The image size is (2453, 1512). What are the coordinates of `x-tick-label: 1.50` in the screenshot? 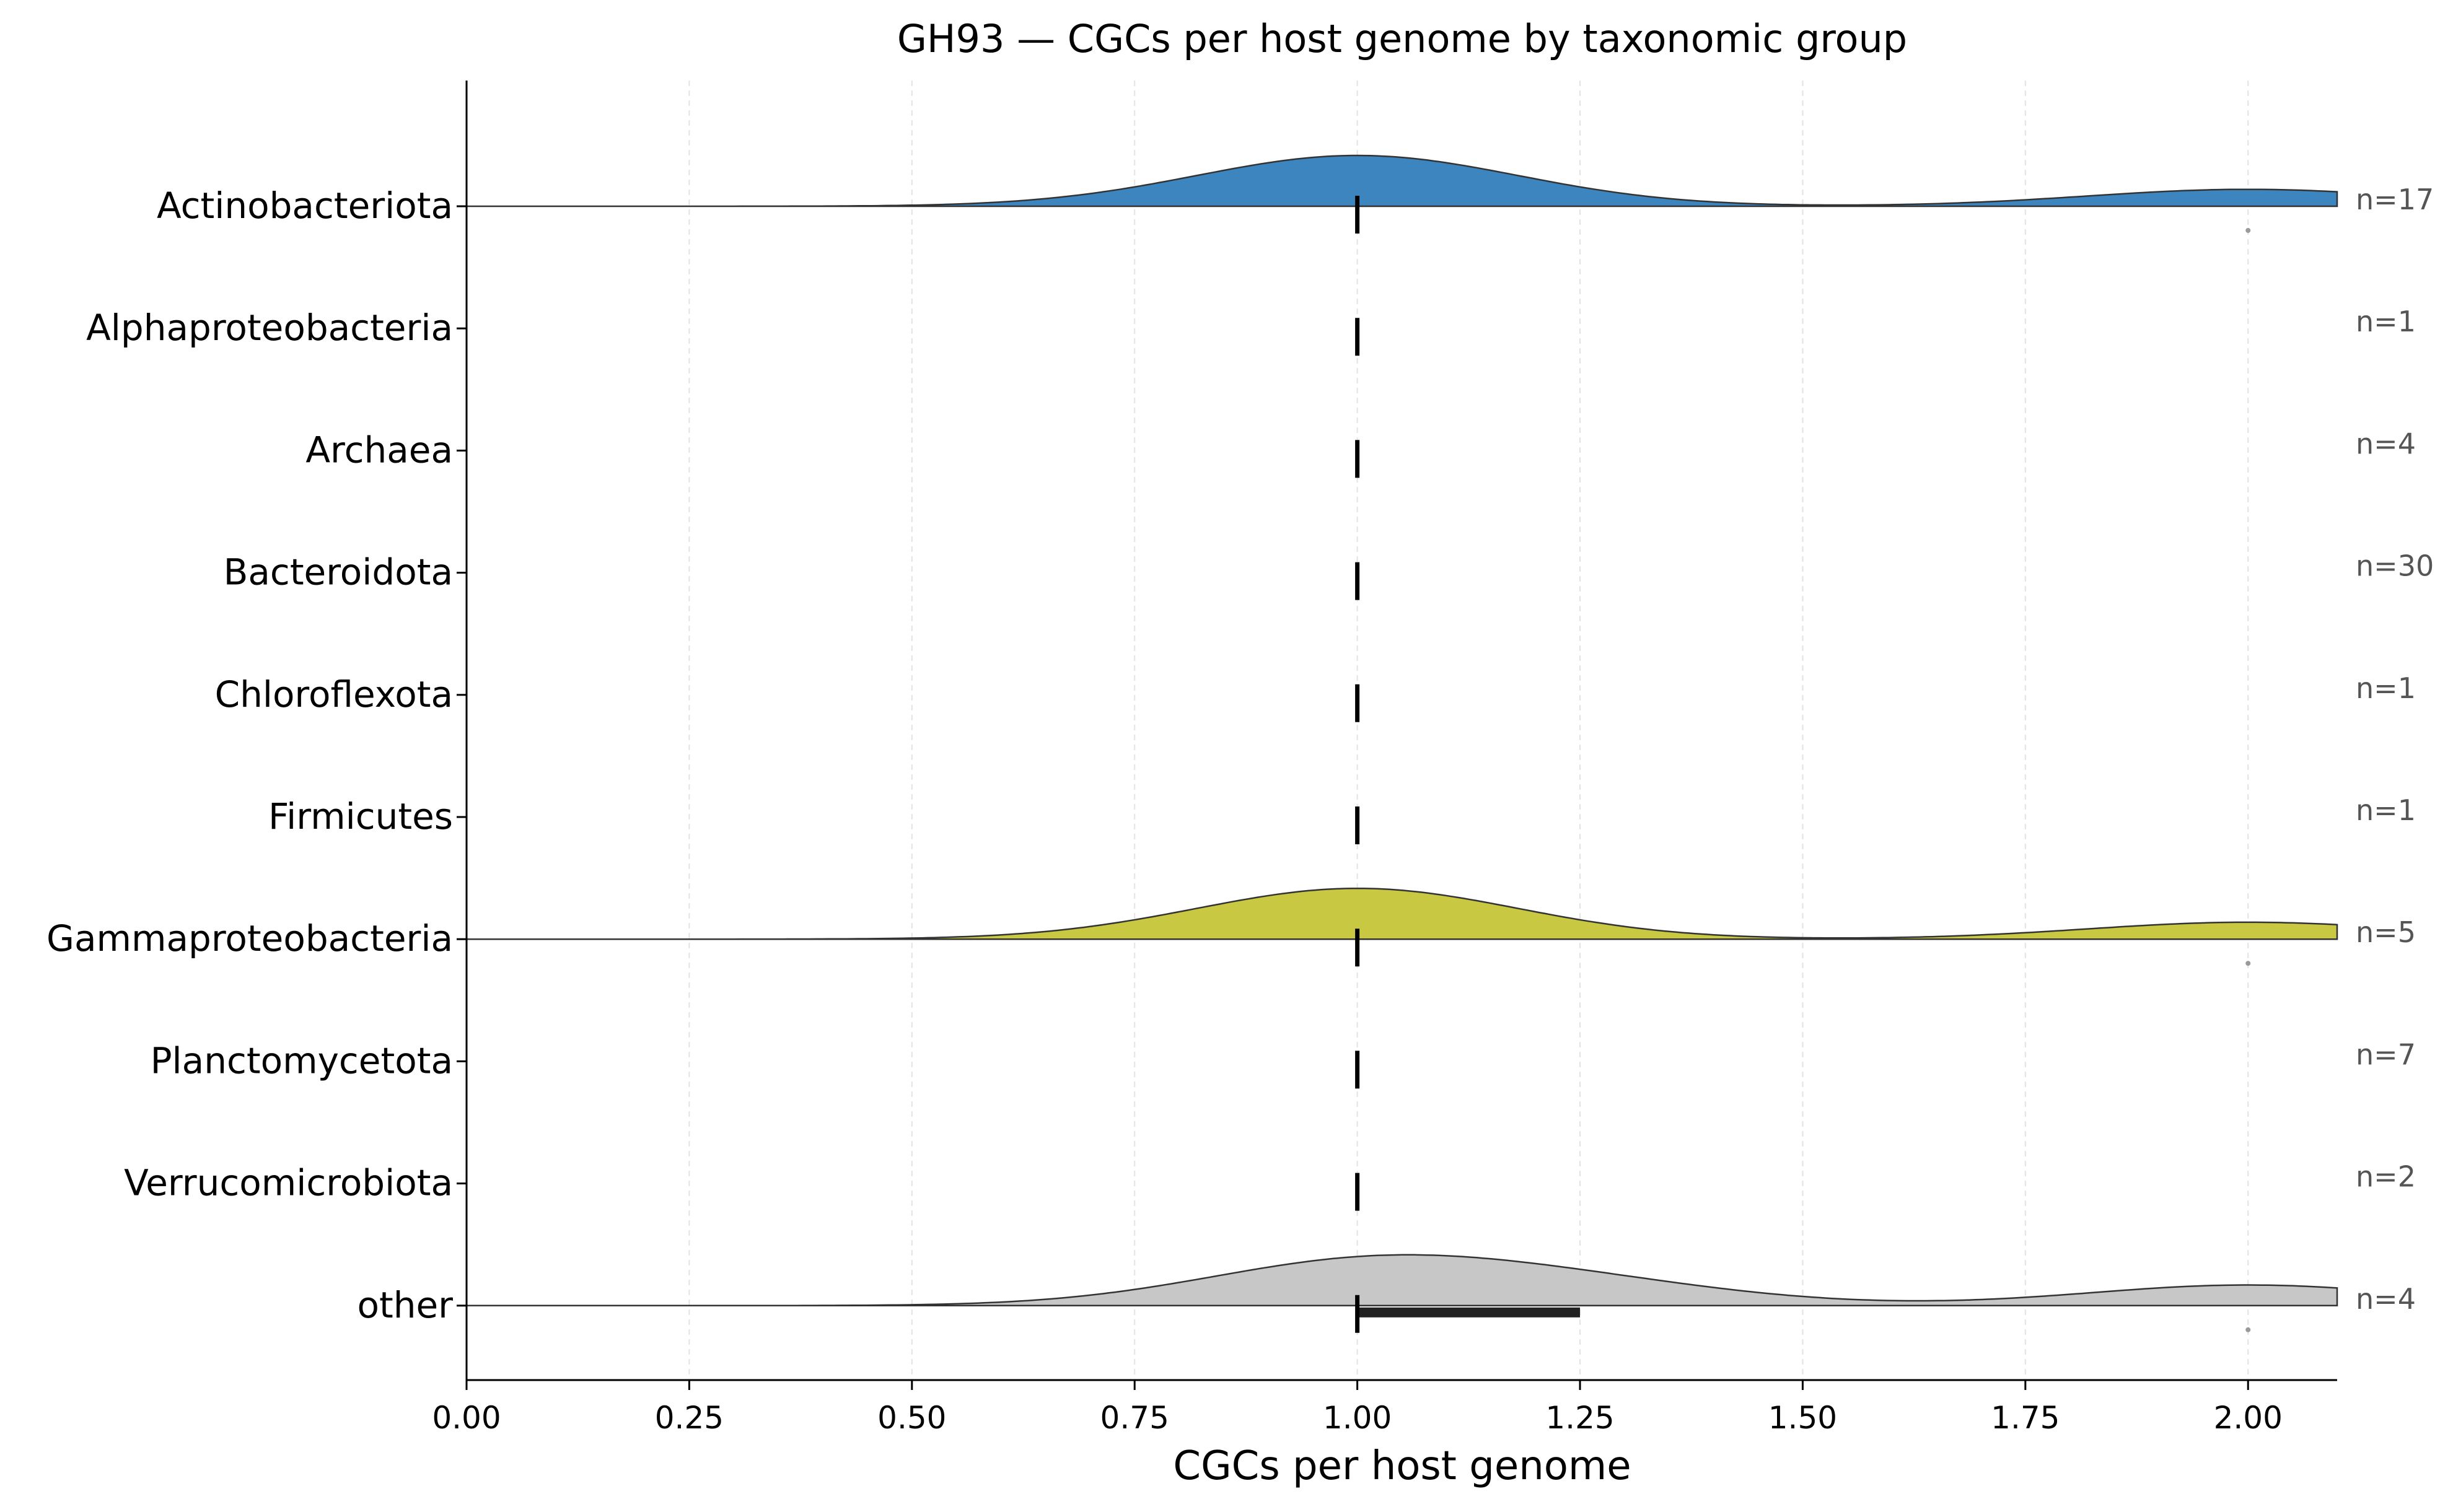 It's located at (1802, 1418).